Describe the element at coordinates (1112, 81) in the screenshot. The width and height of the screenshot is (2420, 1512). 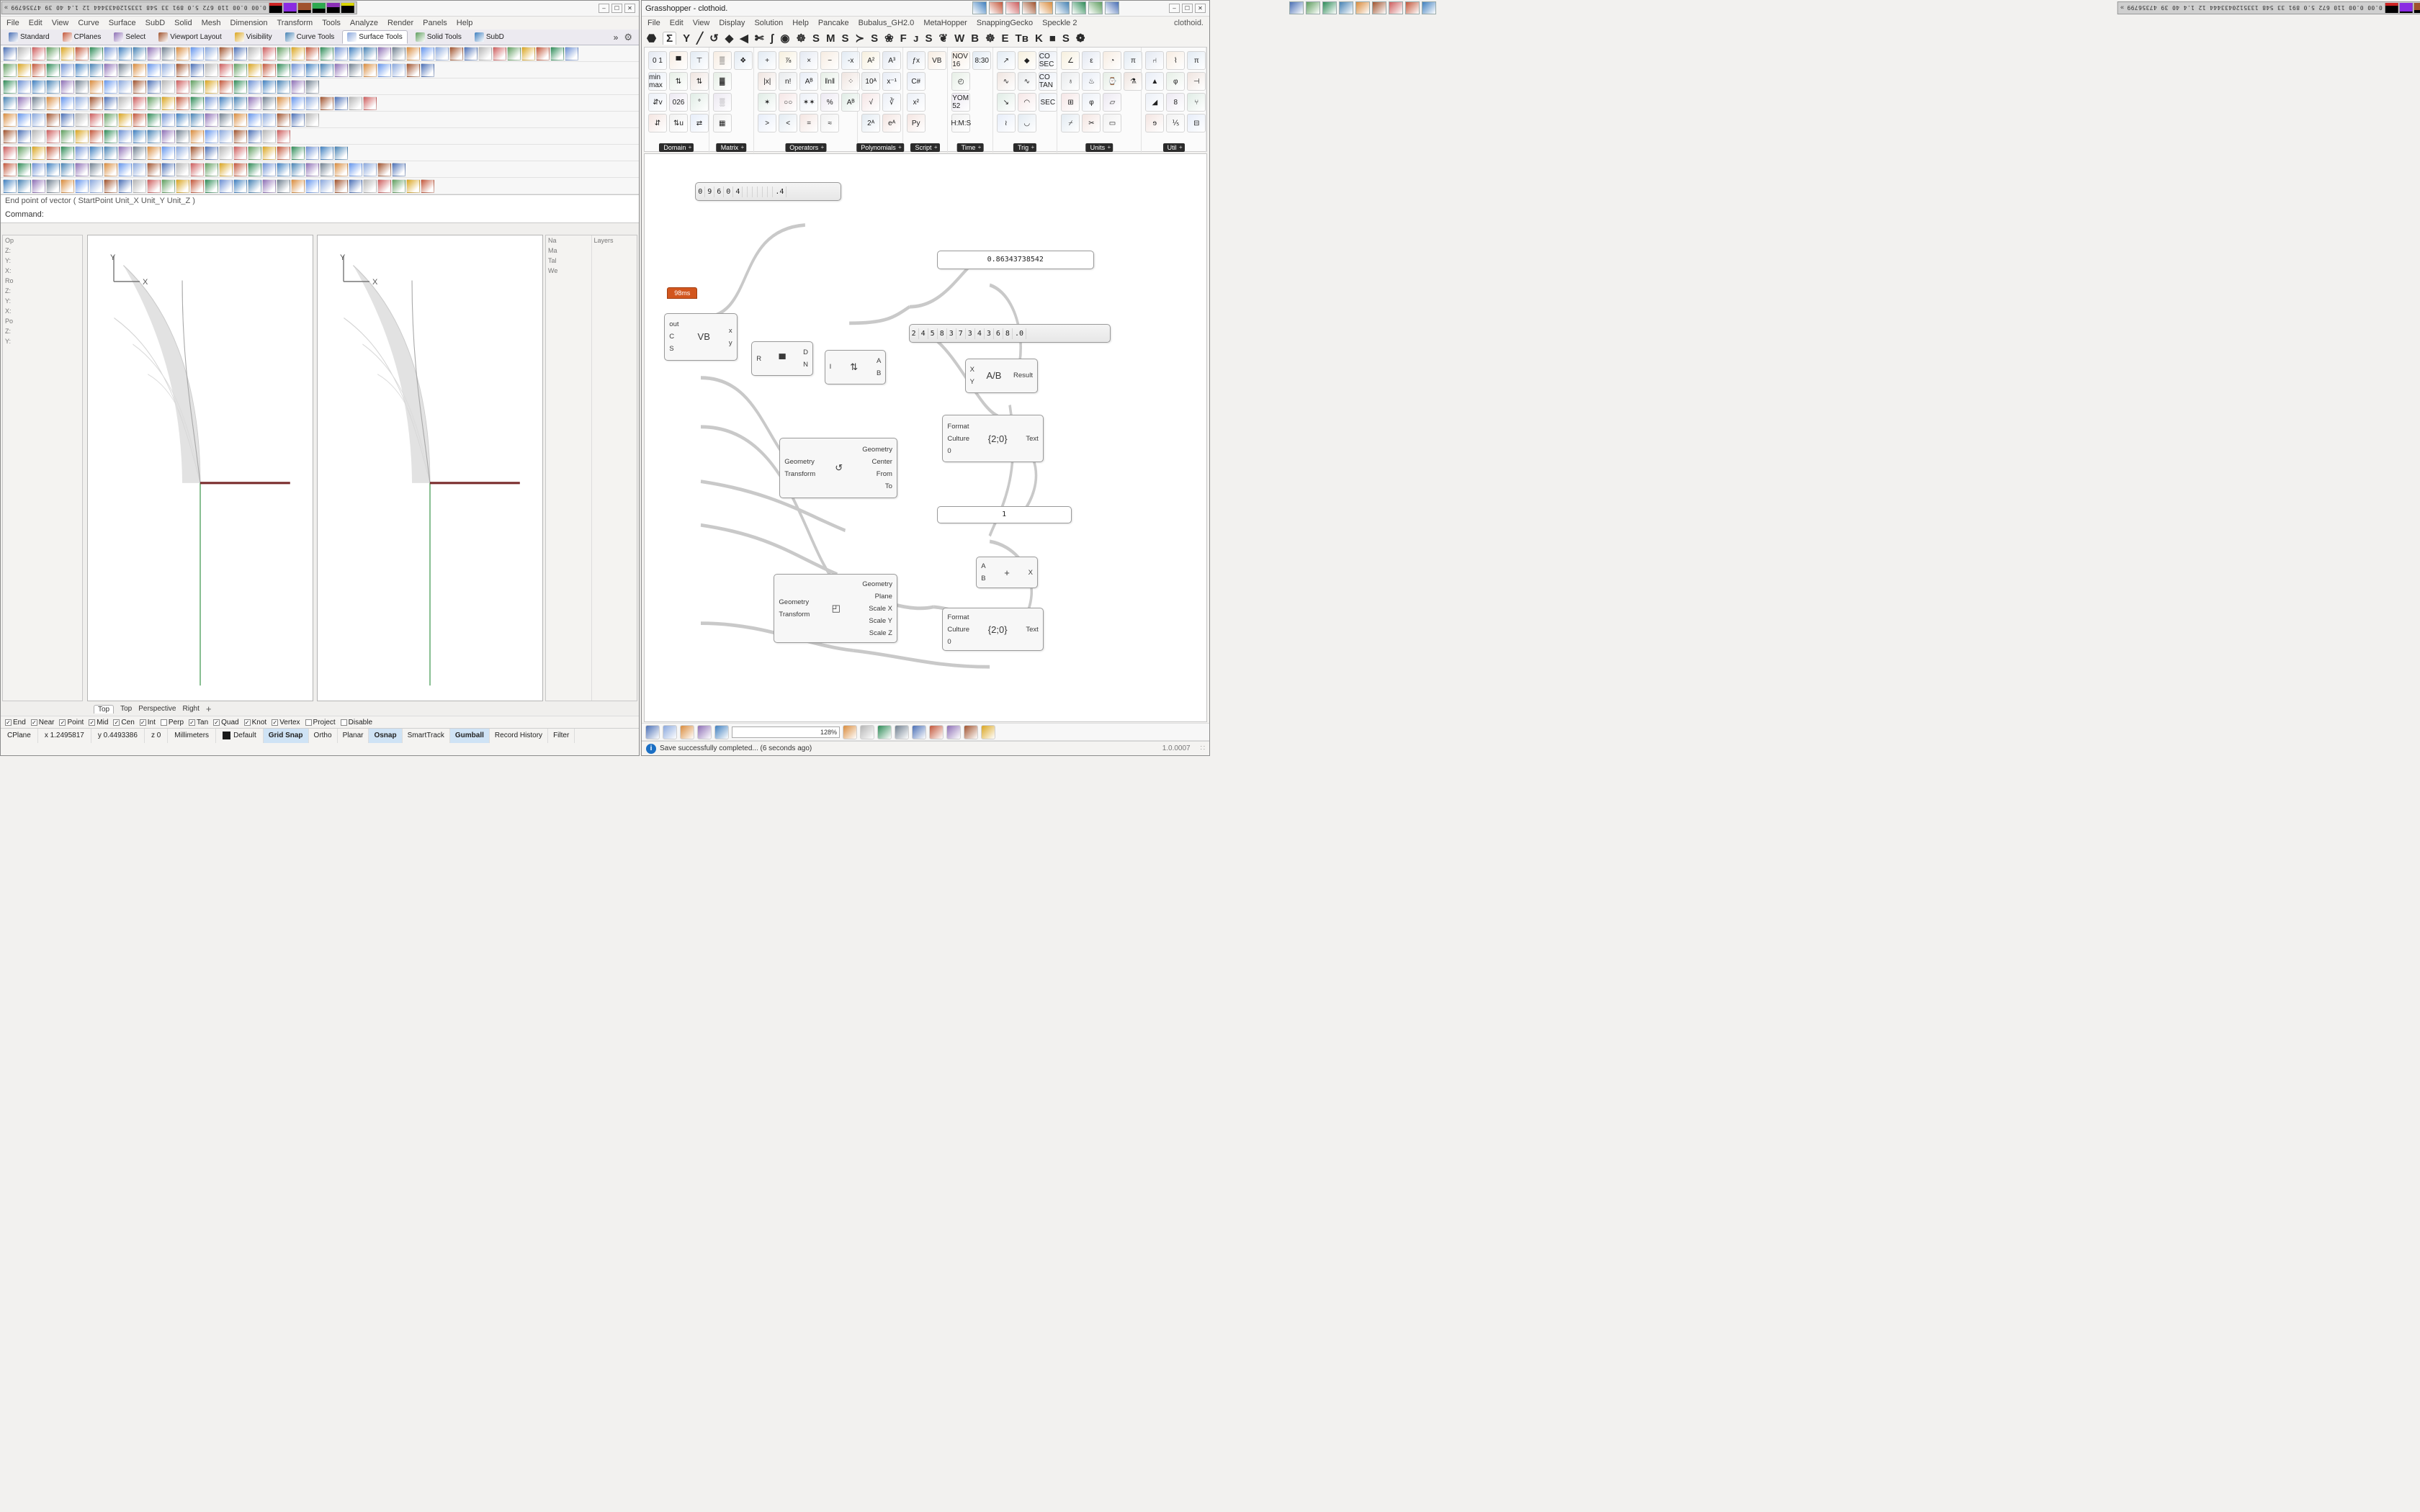
I see `gh-component-units-9: ⌚` at that location.